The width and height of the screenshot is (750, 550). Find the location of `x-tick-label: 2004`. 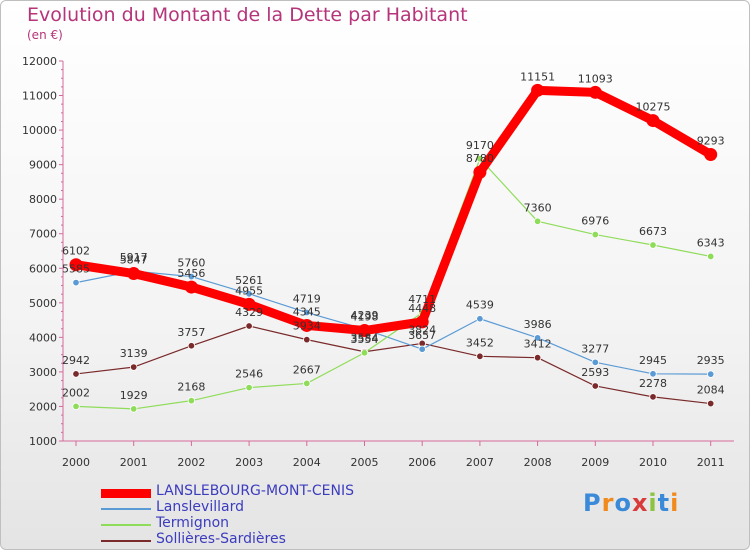

x-tick-label: 2004 is located at coordinates (307, 462).